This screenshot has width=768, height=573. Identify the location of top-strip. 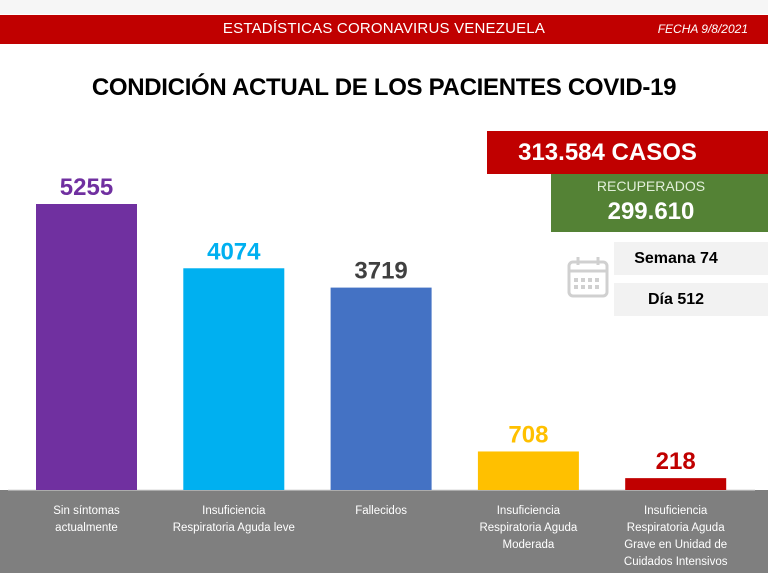
(384, 7).